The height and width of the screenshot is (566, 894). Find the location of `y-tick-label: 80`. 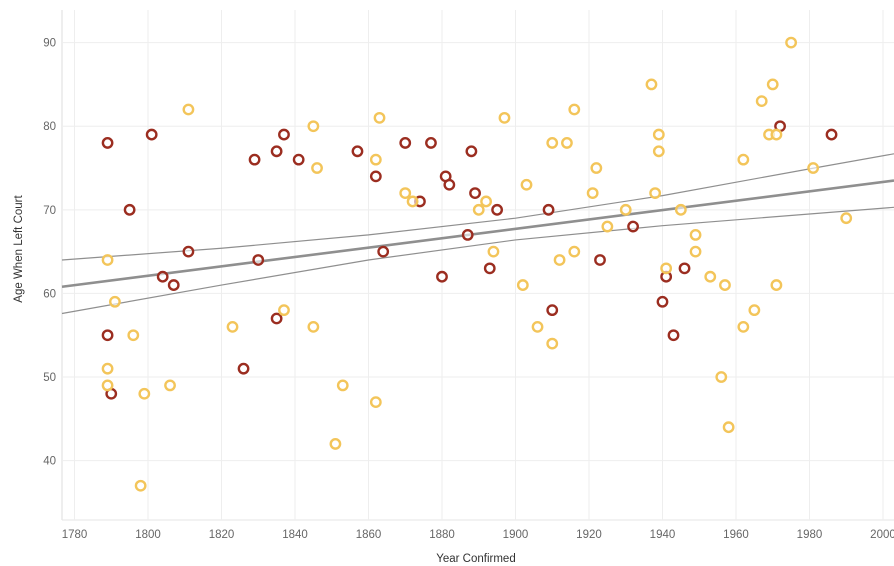

y-tick-label: 80 is located at coordinates (49, 127).